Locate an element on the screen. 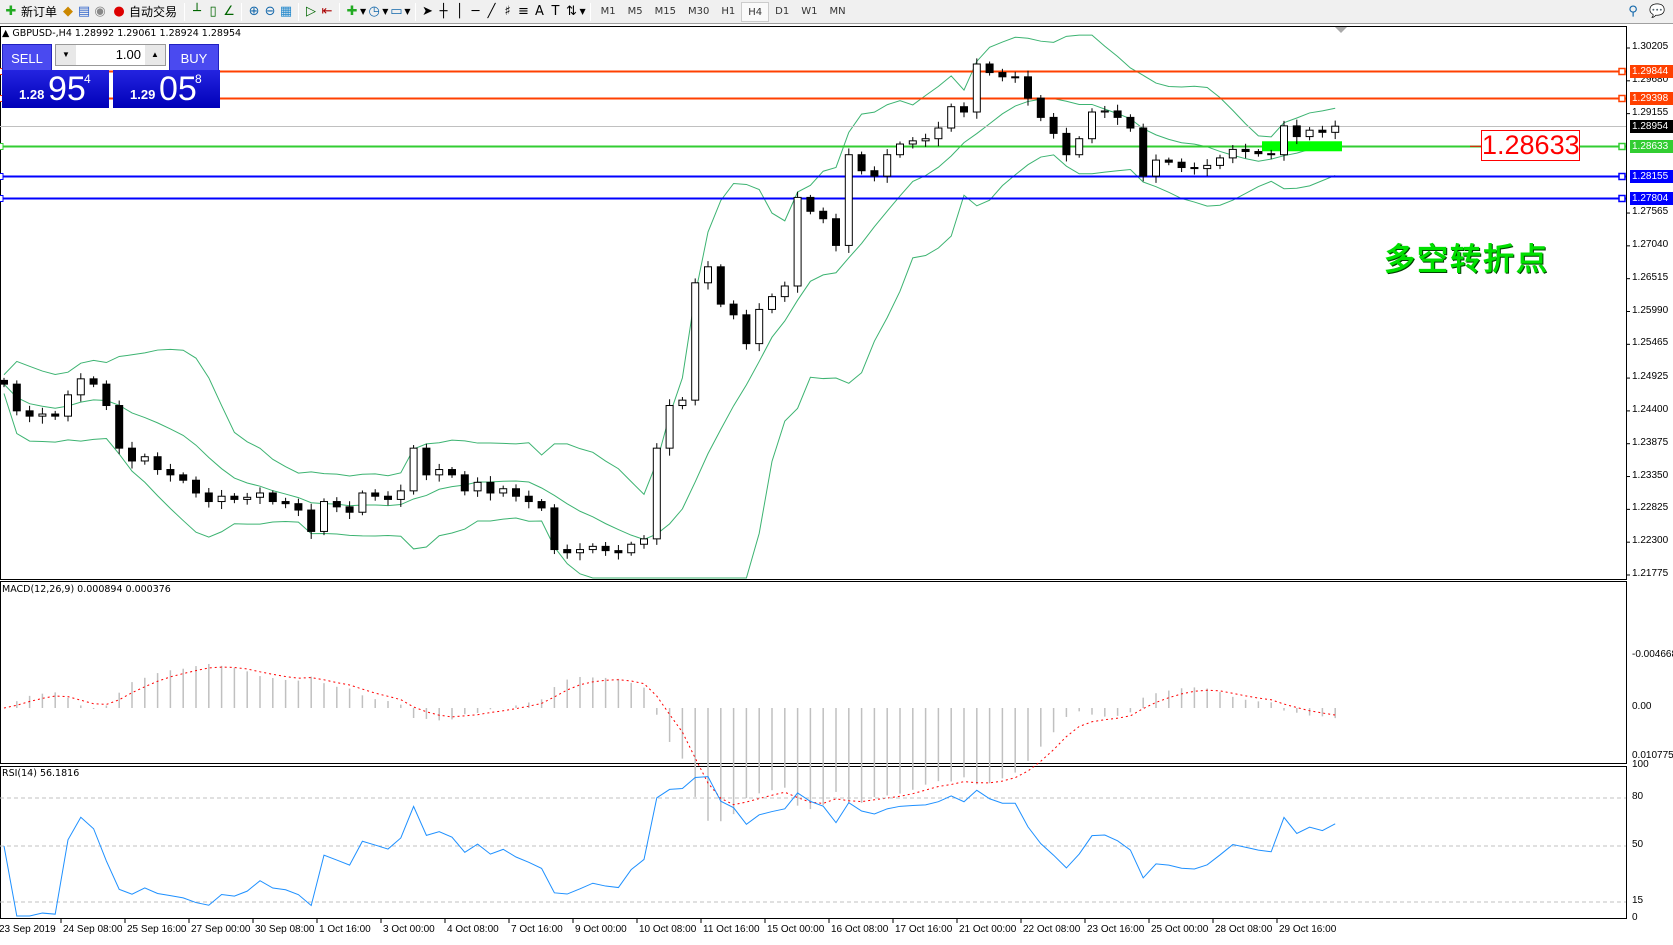 The image size is (1673, 945). price-tick-label: 1.26515 is located at coordinates (1650, 277).